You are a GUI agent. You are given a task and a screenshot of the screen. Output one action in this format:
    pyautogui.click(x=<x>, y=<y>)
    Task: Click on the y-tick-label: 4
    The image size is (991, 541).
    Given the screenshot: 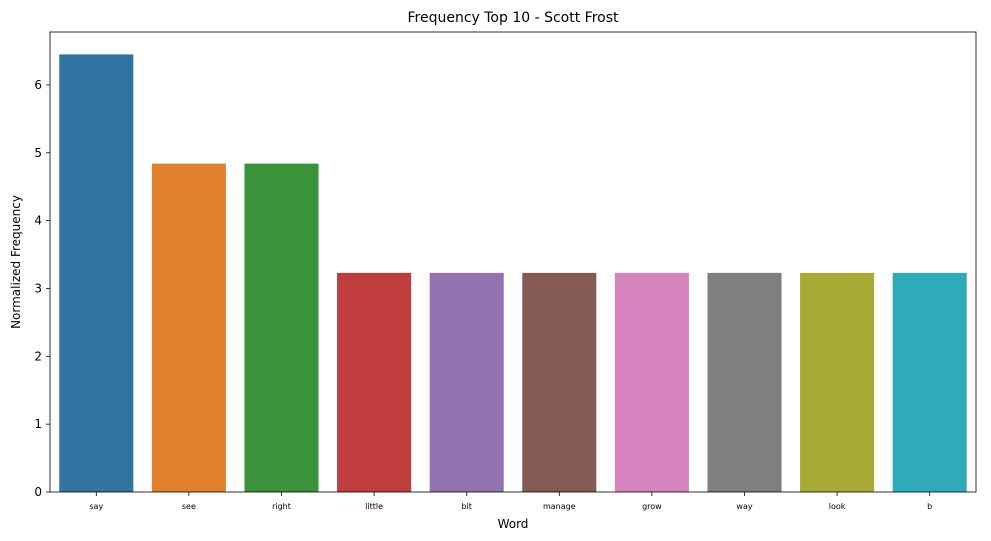 What is the action you would take?
    pyautogui.click(x=38, y=221)
    